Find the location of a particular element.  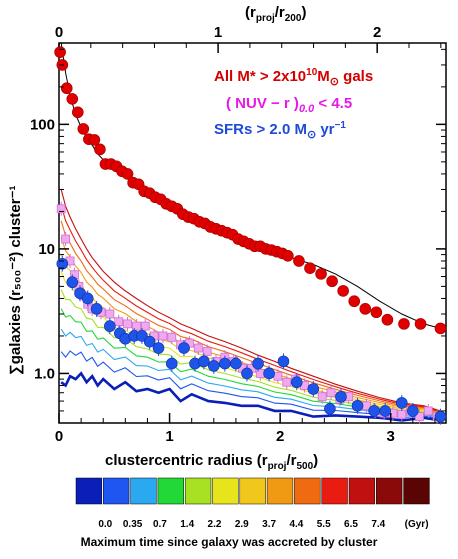

y-tick-label: 1.0 is located at coordinates (44, 373).